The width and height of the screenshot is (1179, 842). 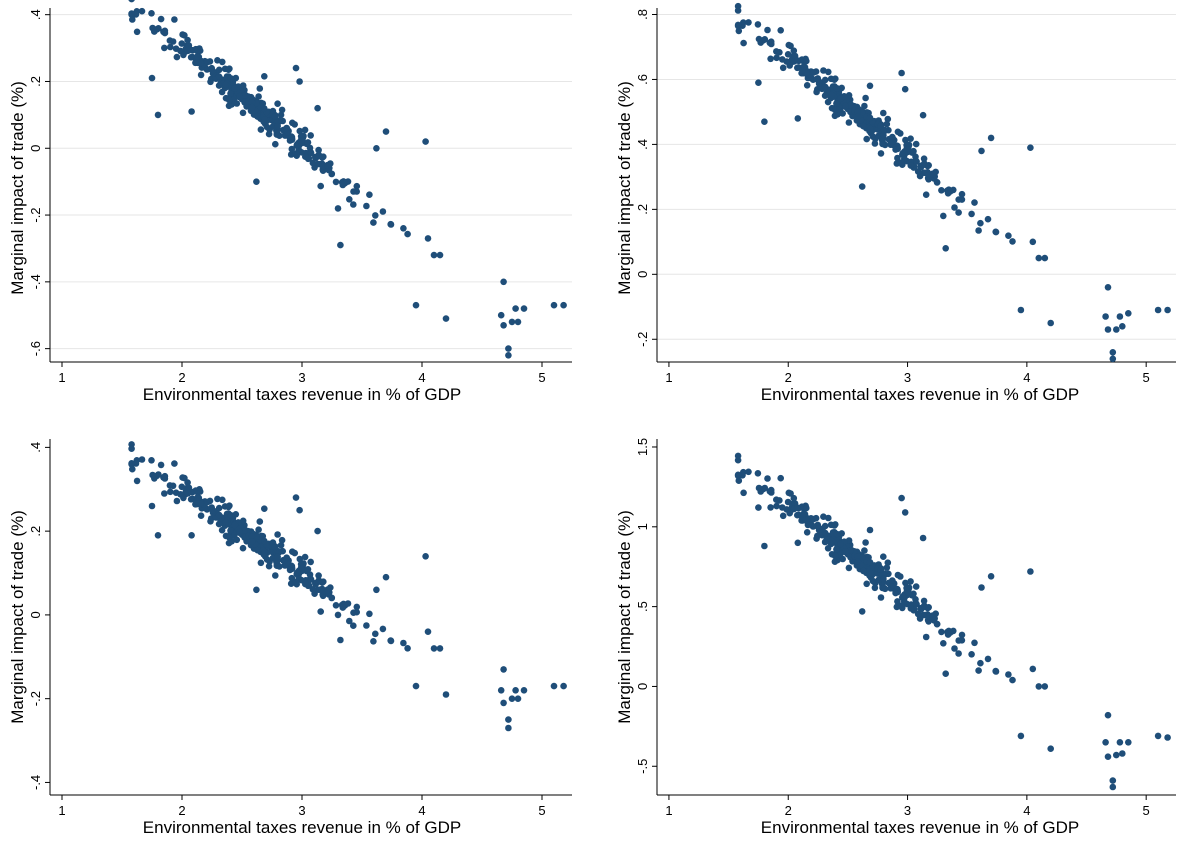 What do you see at coordinates (668, 377) in the screenshot?
I see `x-tick-label: 1` at bounding box center [668, 377].